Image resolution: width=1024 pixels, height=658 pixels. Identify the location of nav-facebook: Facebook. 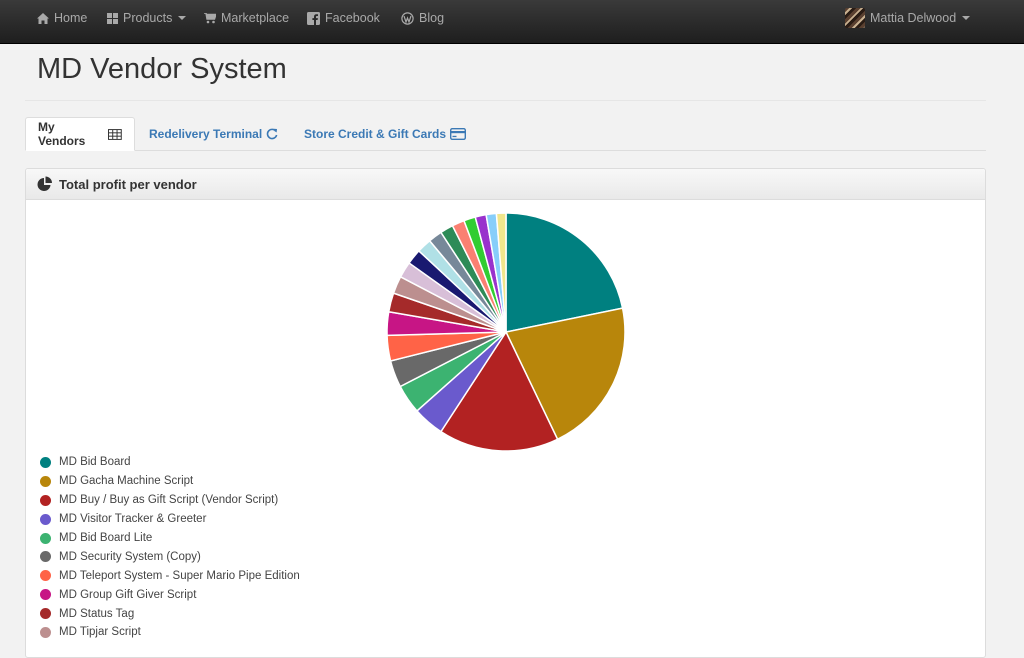
(343, 18).